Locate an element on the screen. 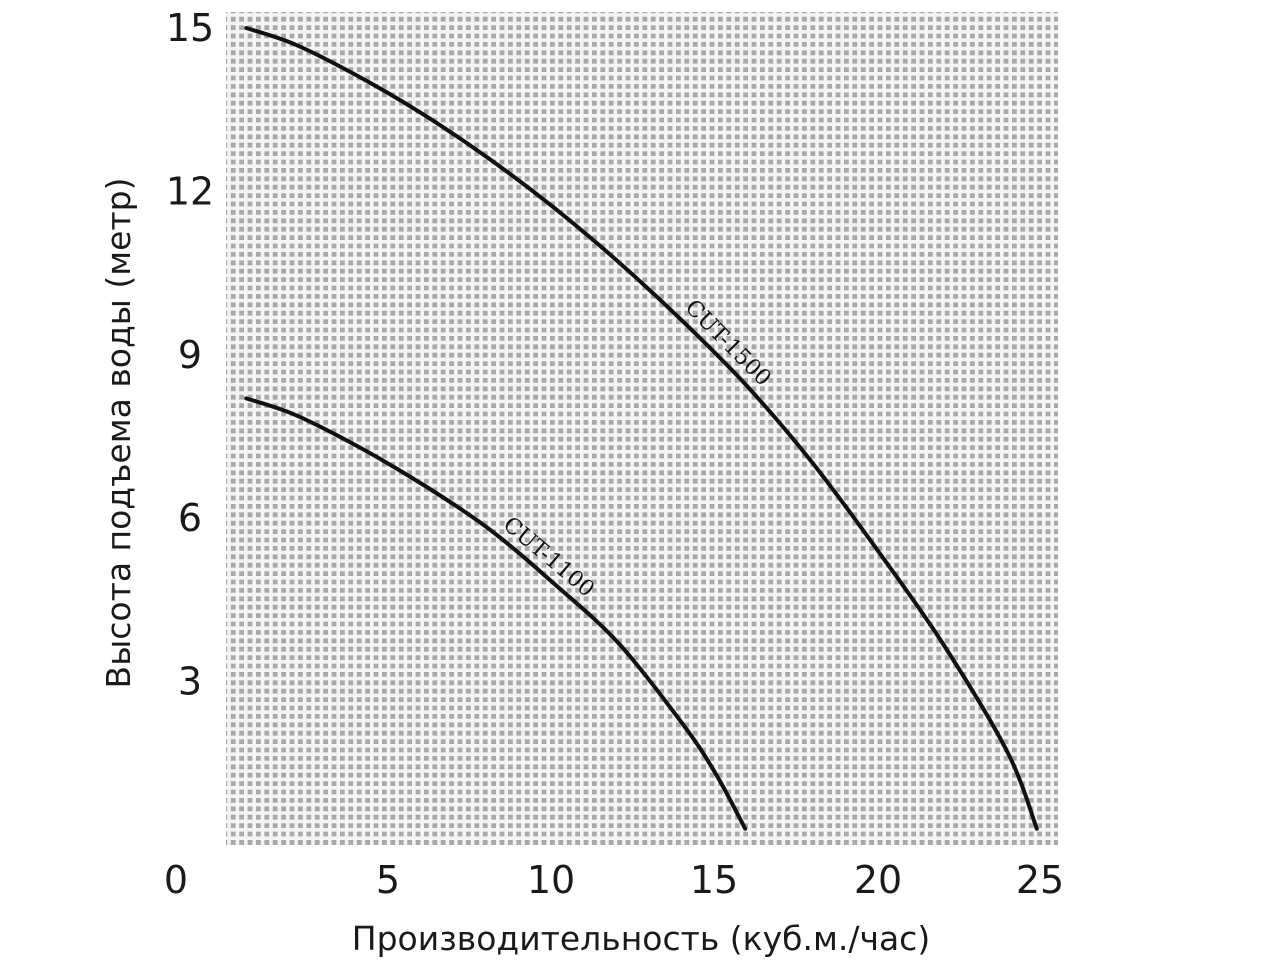 The height and width of the screenshot is (979, 1275). x-tick-label: 25 is located at coordinates (1040, 880).